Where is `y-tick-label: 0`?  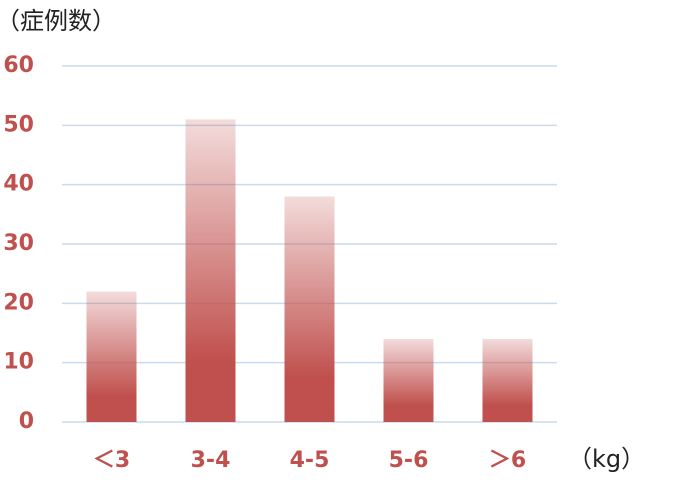 y-tick-label: 0 is located at coordinates (26, 421).